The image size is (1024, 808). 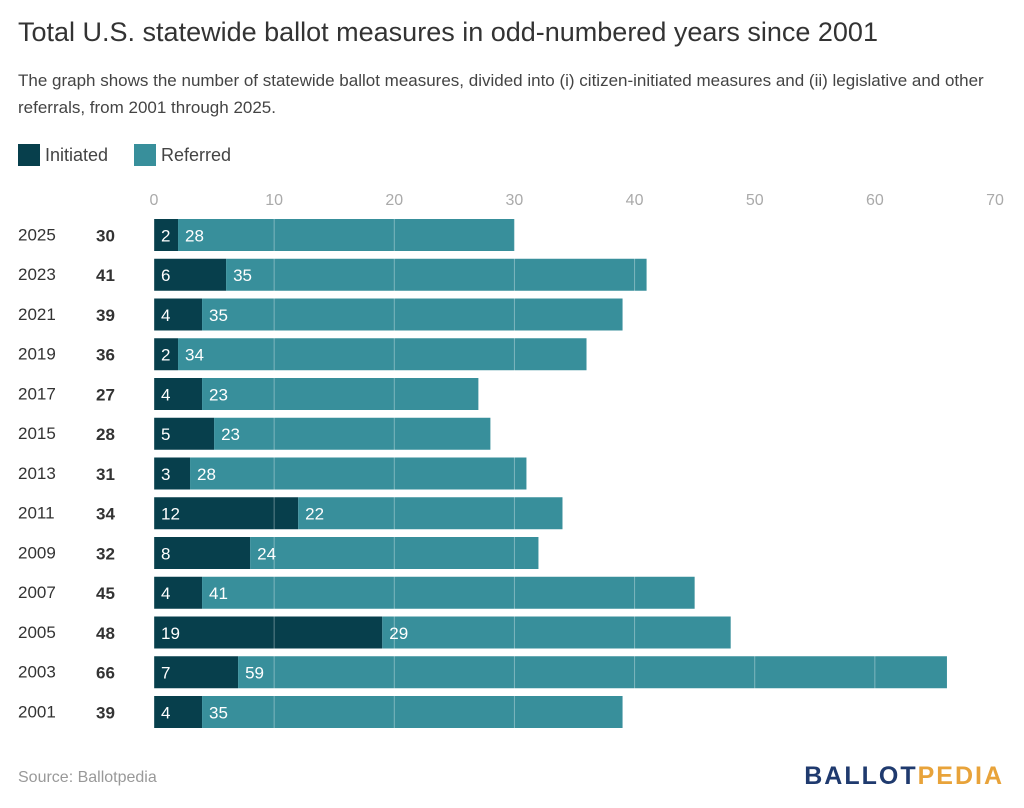 I want to click on value-label: 41, so click(x=218, y=593).